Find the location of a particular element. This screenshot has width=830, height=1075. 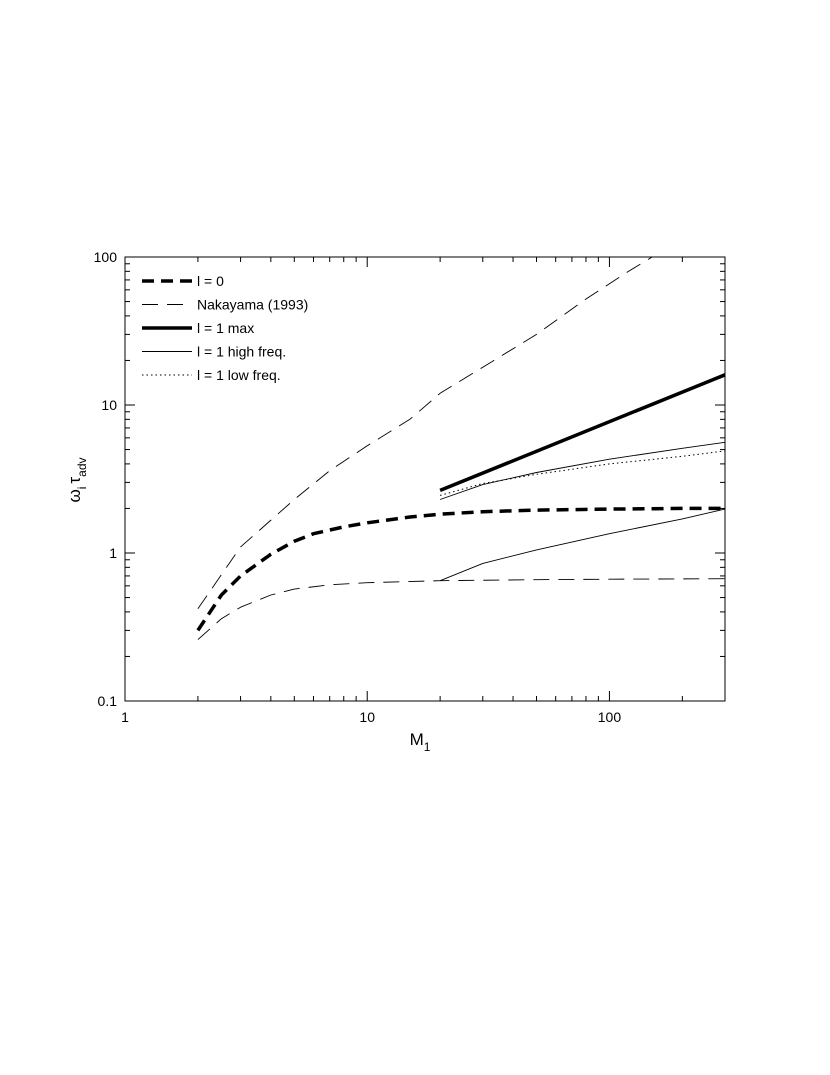

legend-label: l = 0 is located at coordinates (210, 281).